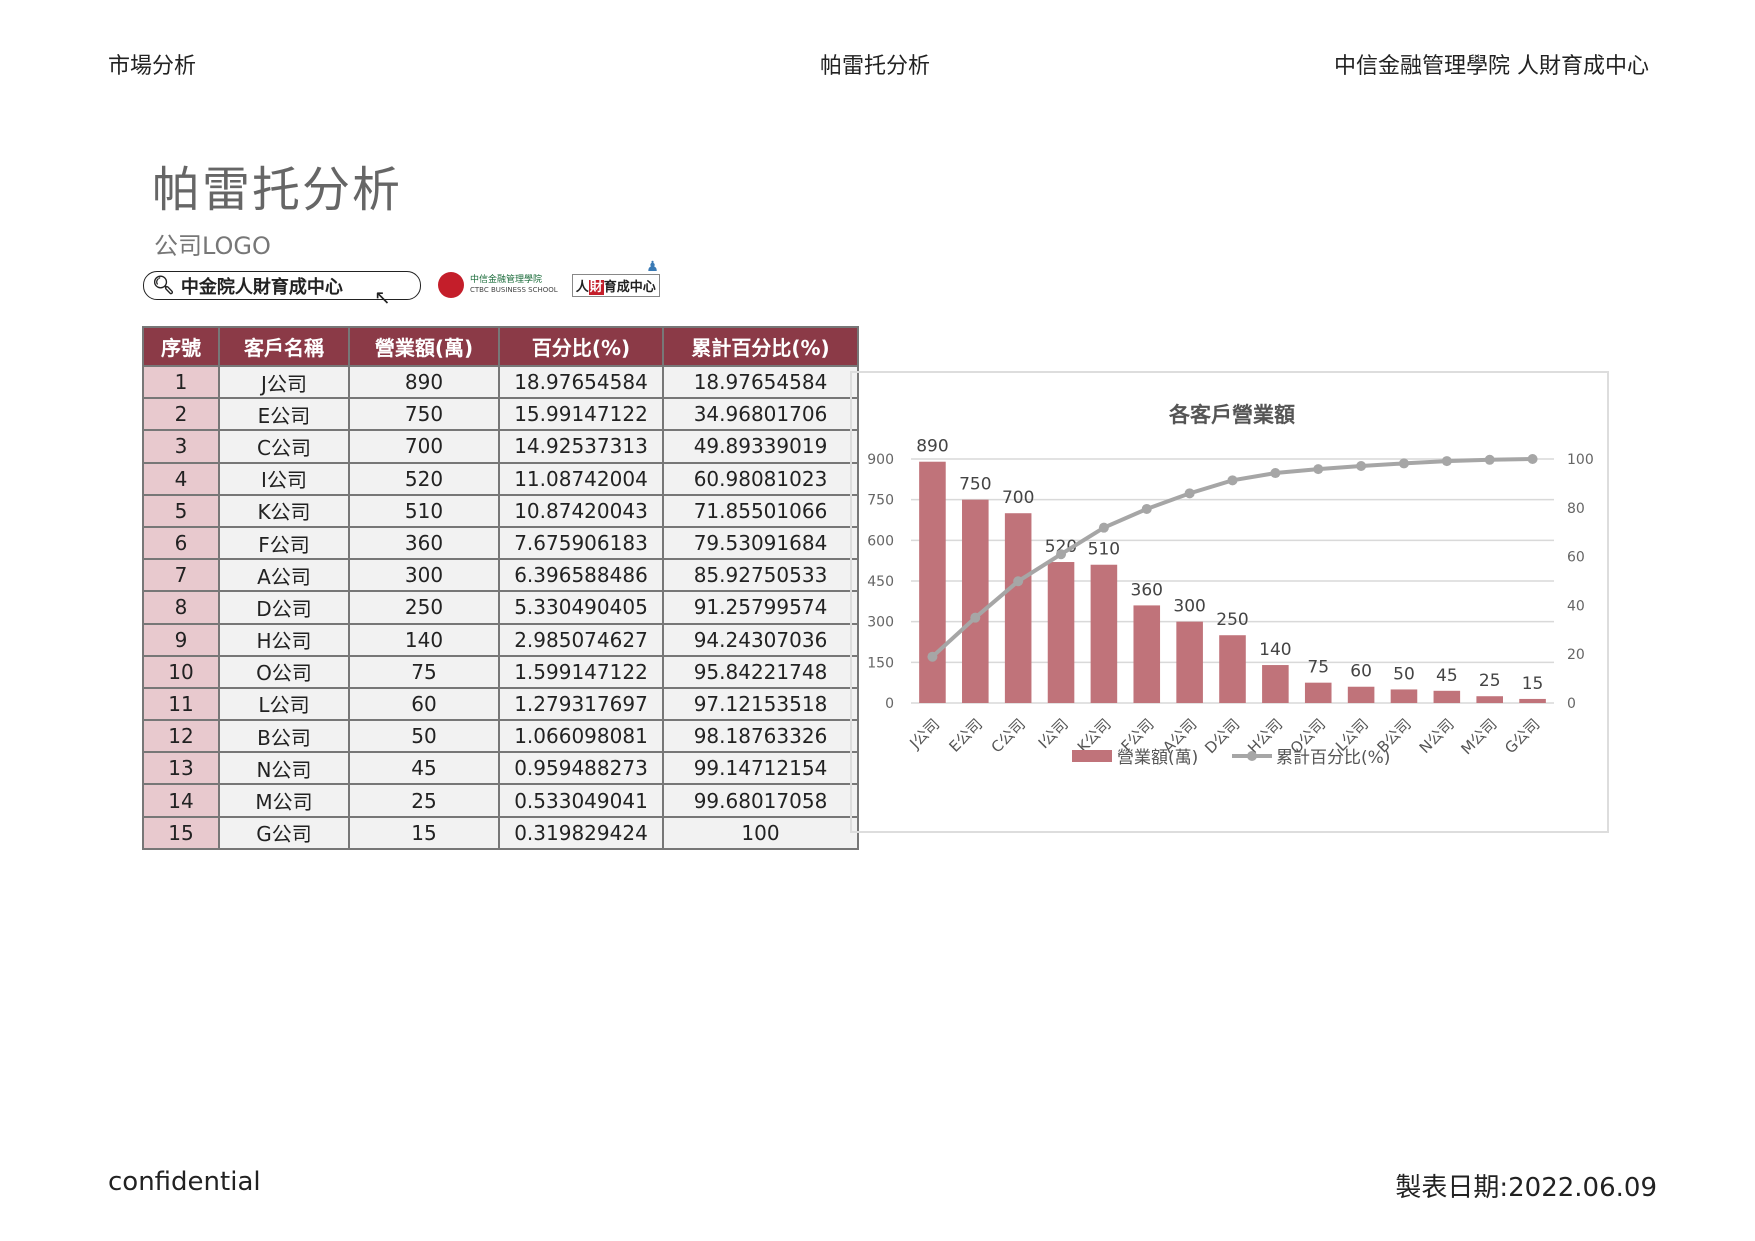 This screenshot has width=1755, height=1241. I want to click on table-cell: 0.319829424, so click(581, 832).